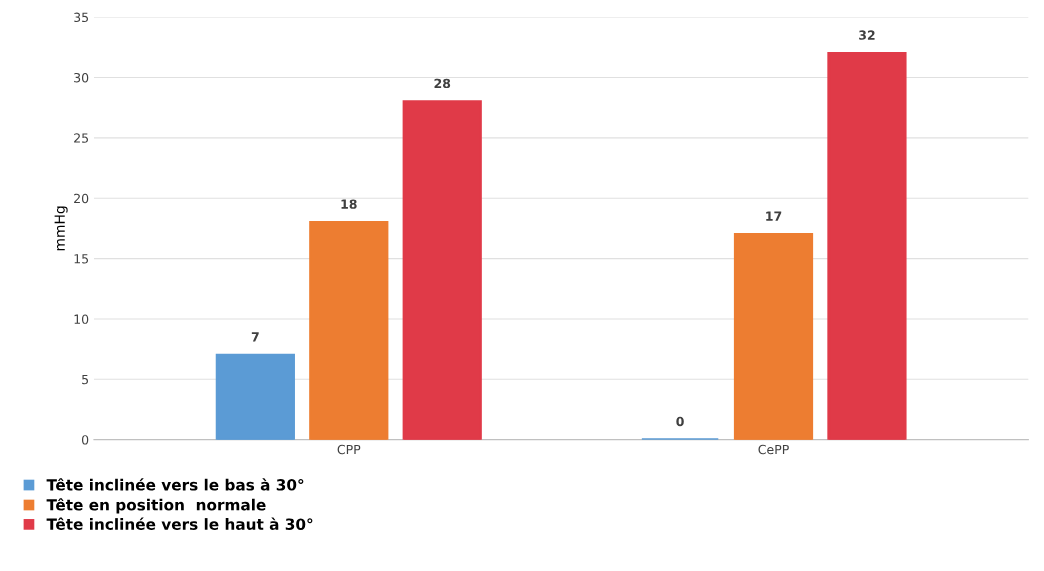 The height and width of the screenshot is (571, 1044). Describe the element at coordinates (680, 421) in the screenshot. I see `data-label: 0` at that location.